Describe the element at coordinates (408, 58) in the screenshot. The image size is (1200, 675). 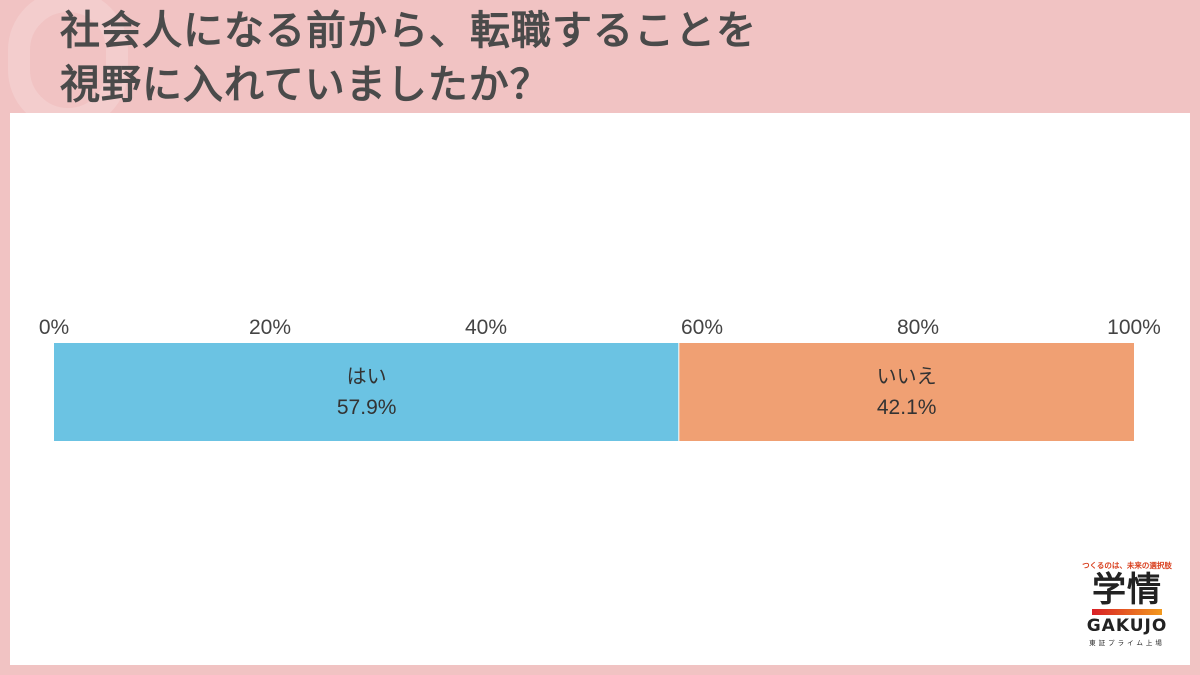
I see `page-title: 社会人になる前から、転職することを 視野に入れていましたか？` at that location.